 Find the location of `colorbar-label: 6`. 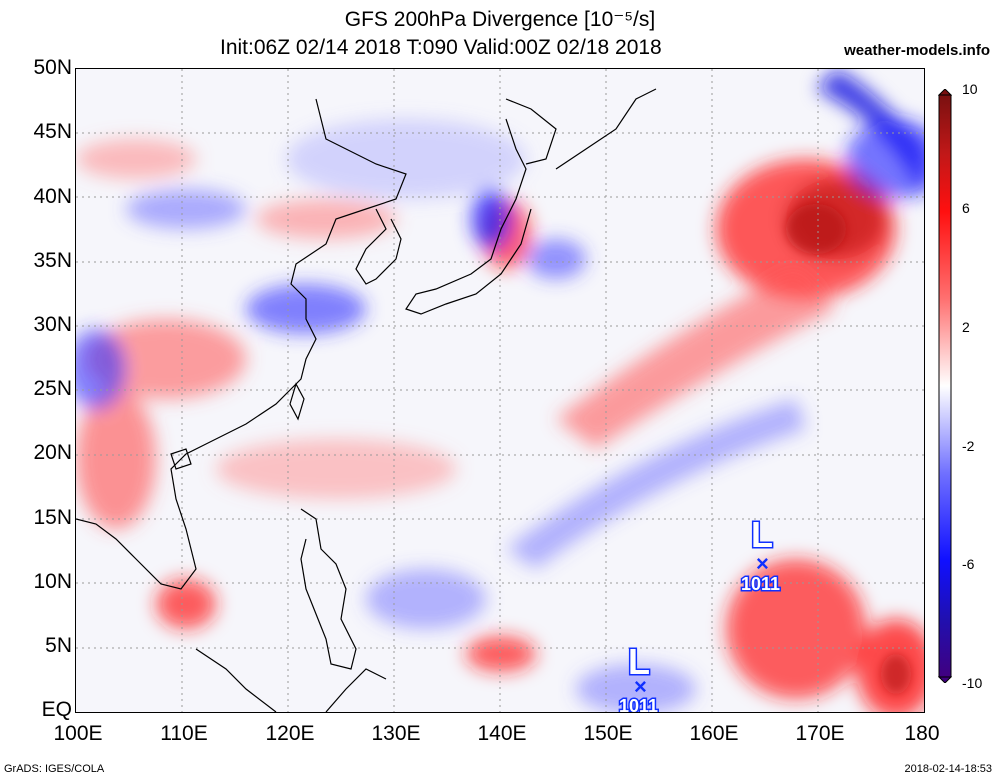

colorbar-label: 6 is located at coordinates (966, 208).